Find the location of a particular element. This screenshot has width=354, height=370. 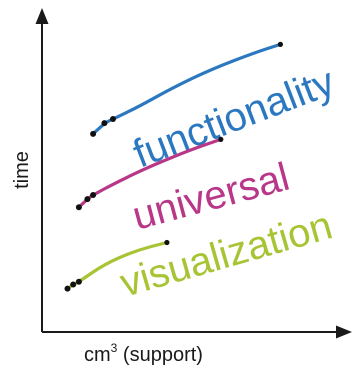

series-line-functionality is located at coordinates (186, 89).